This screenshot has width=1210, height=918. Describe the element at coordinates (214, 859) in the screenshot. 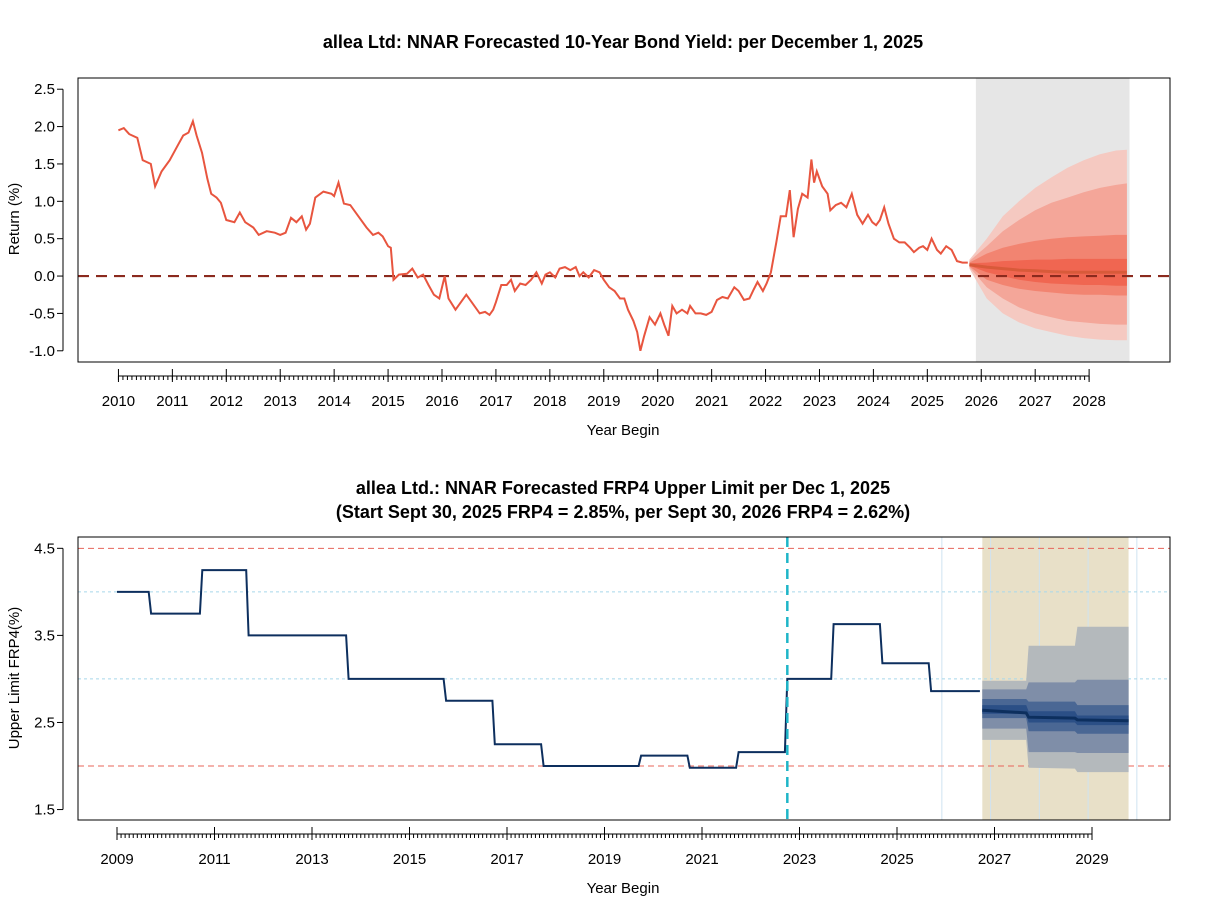

I see `bottom-x-tick-label: 2011` at that location.